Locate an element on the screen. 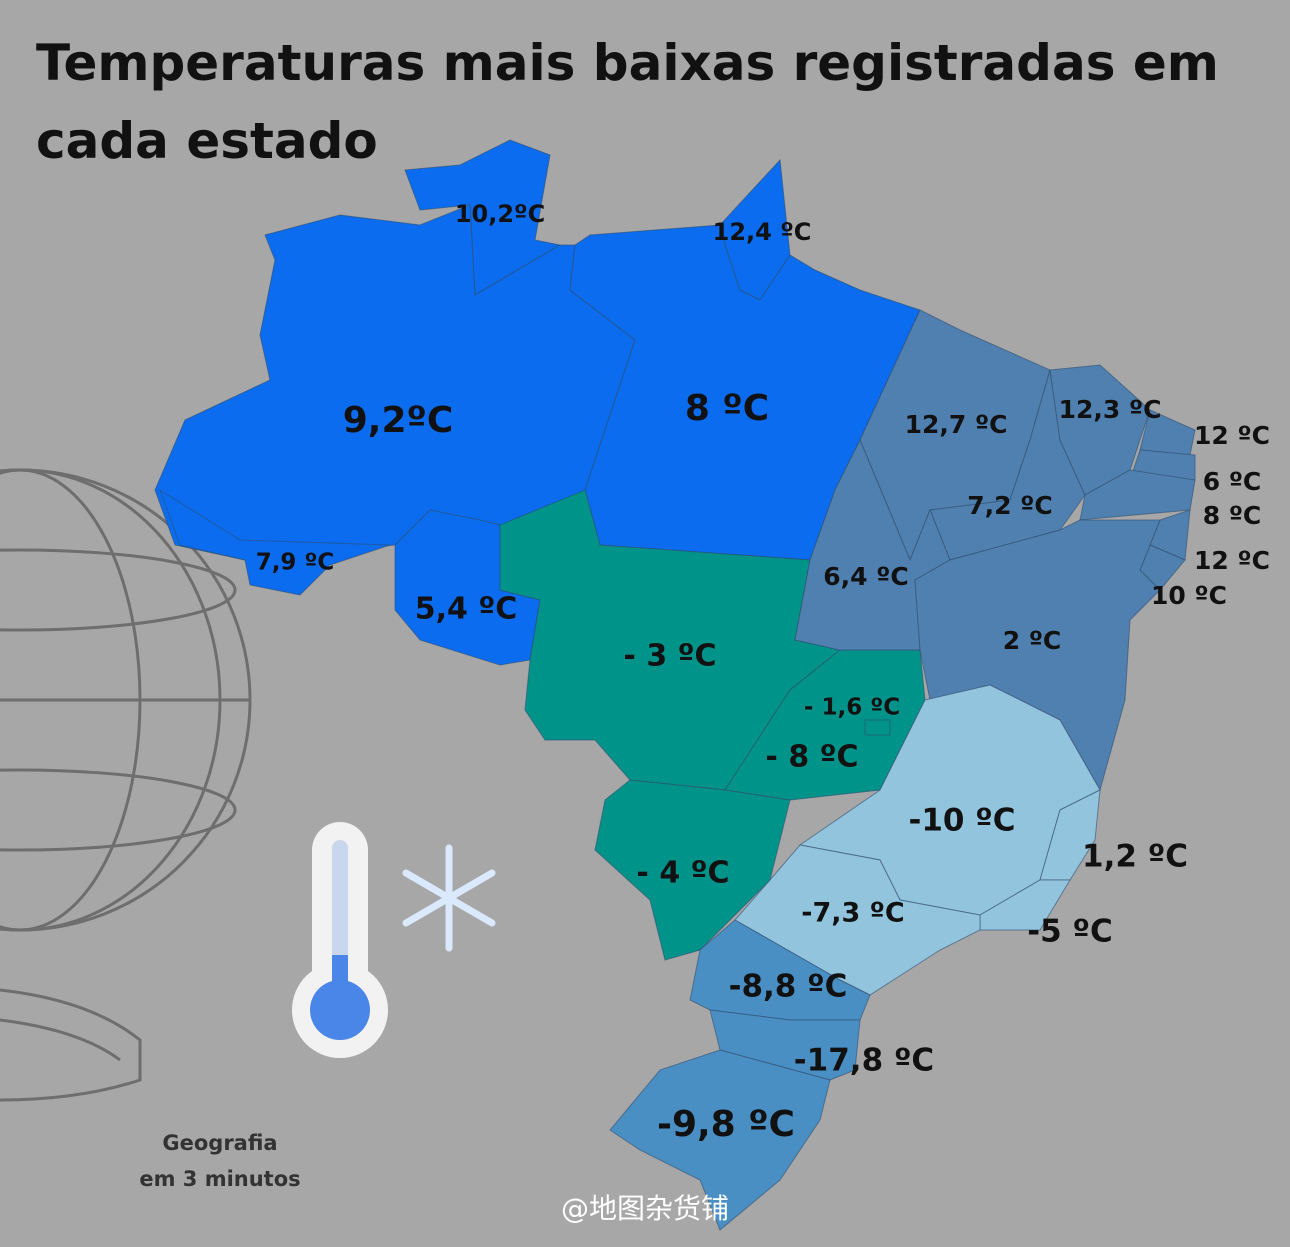  title-line: Temperaturas mais baixas registradas em is located at coordinates (627, 63).